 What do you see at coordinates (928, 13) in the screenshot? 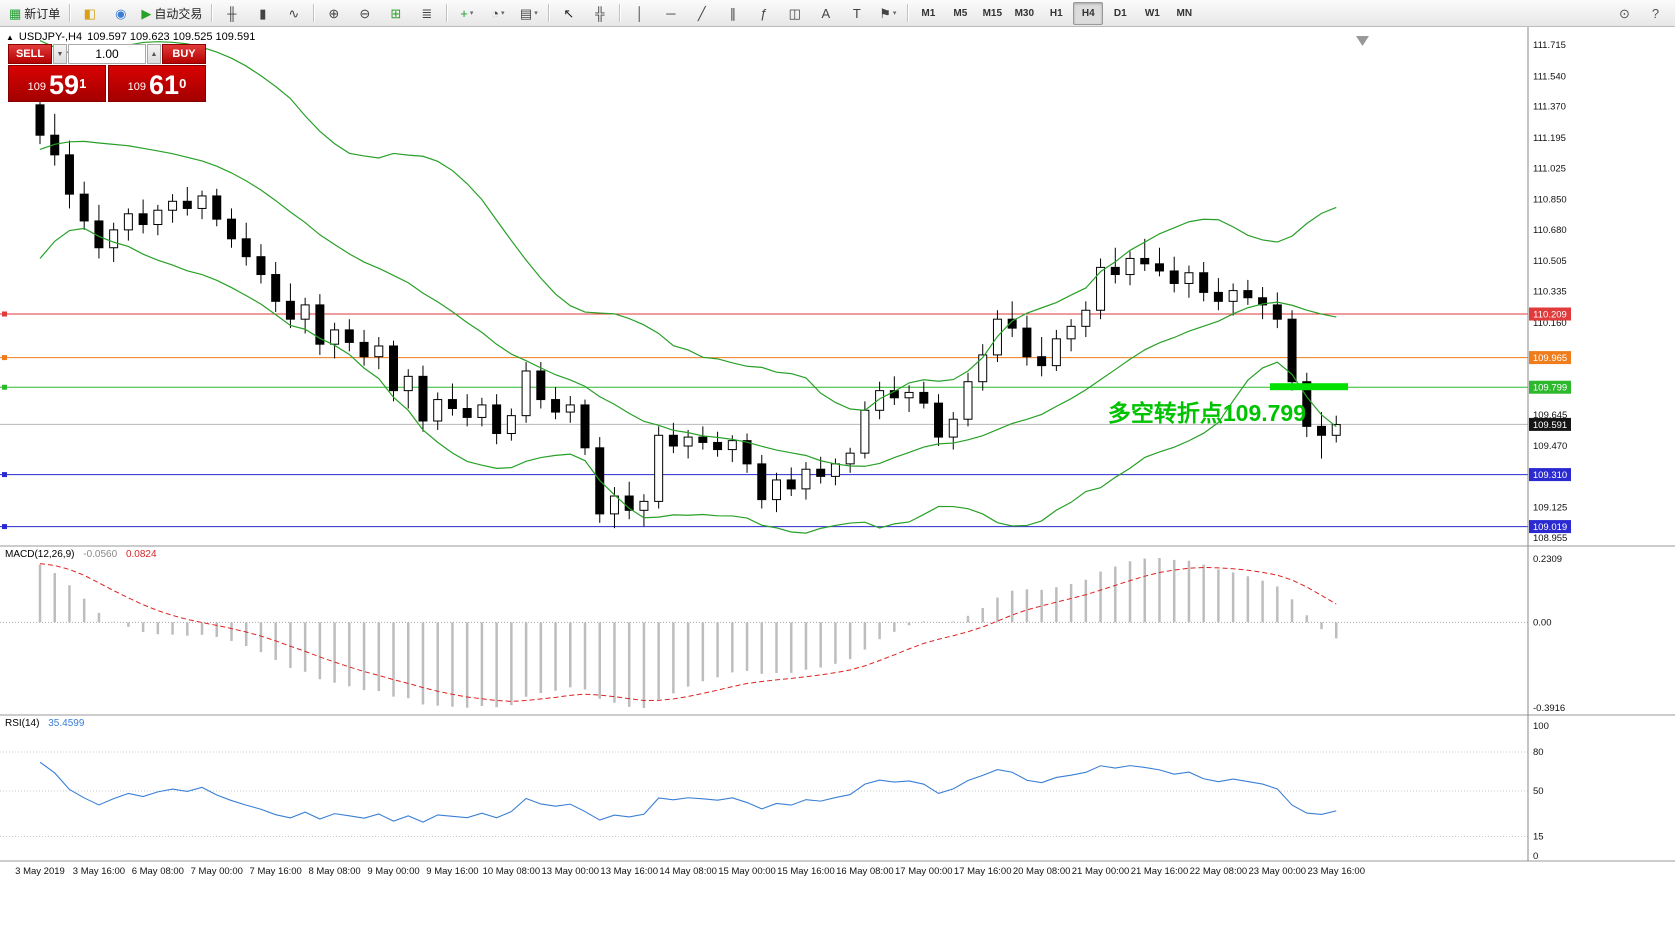
I see `timeframe-m1-button: M1` at bounding box center [928, 13].